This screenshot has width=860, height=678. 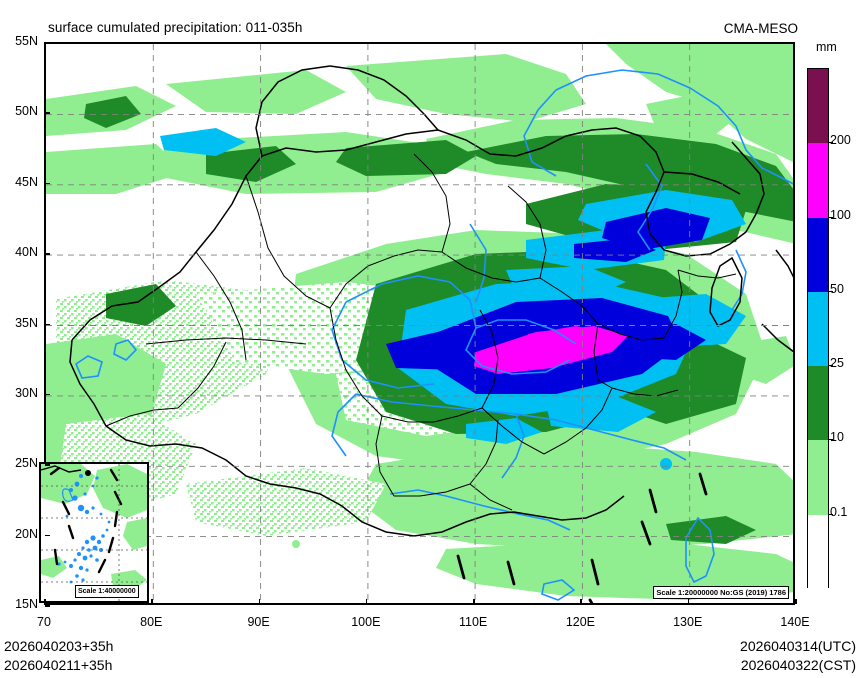 What do you see at coordinates (44, 622) in the screenshot?
I see `lon-label: 70` at bounding box center [44, 622].